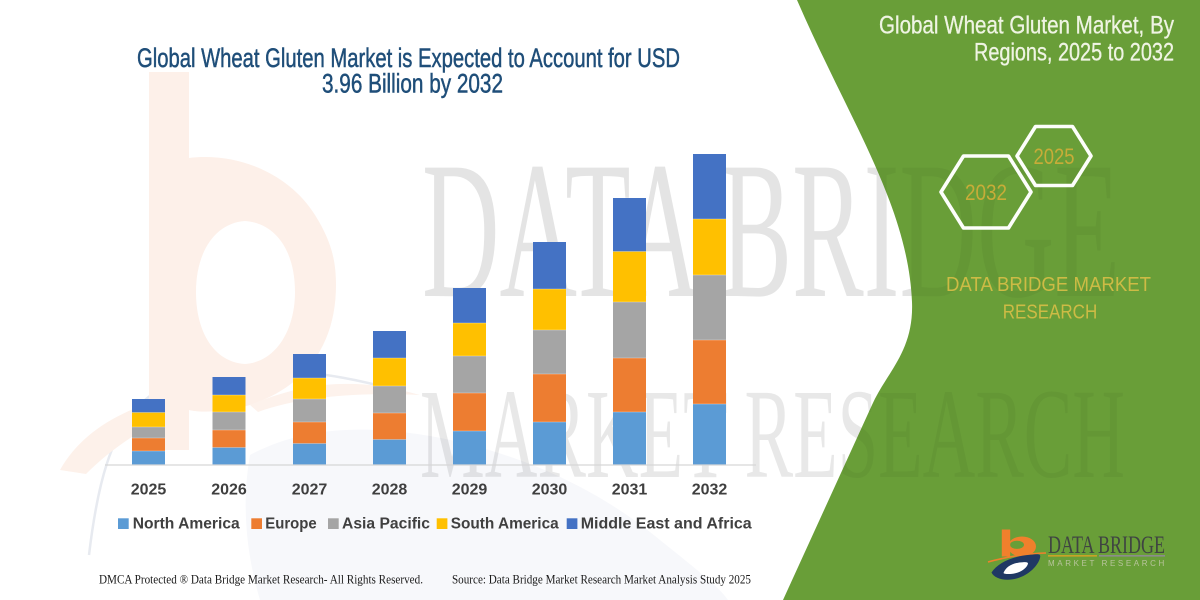 This screenshot has width=1200, height=600. I want to click on svg-text: 3.96 Billion by 2032, so click(412, 84).